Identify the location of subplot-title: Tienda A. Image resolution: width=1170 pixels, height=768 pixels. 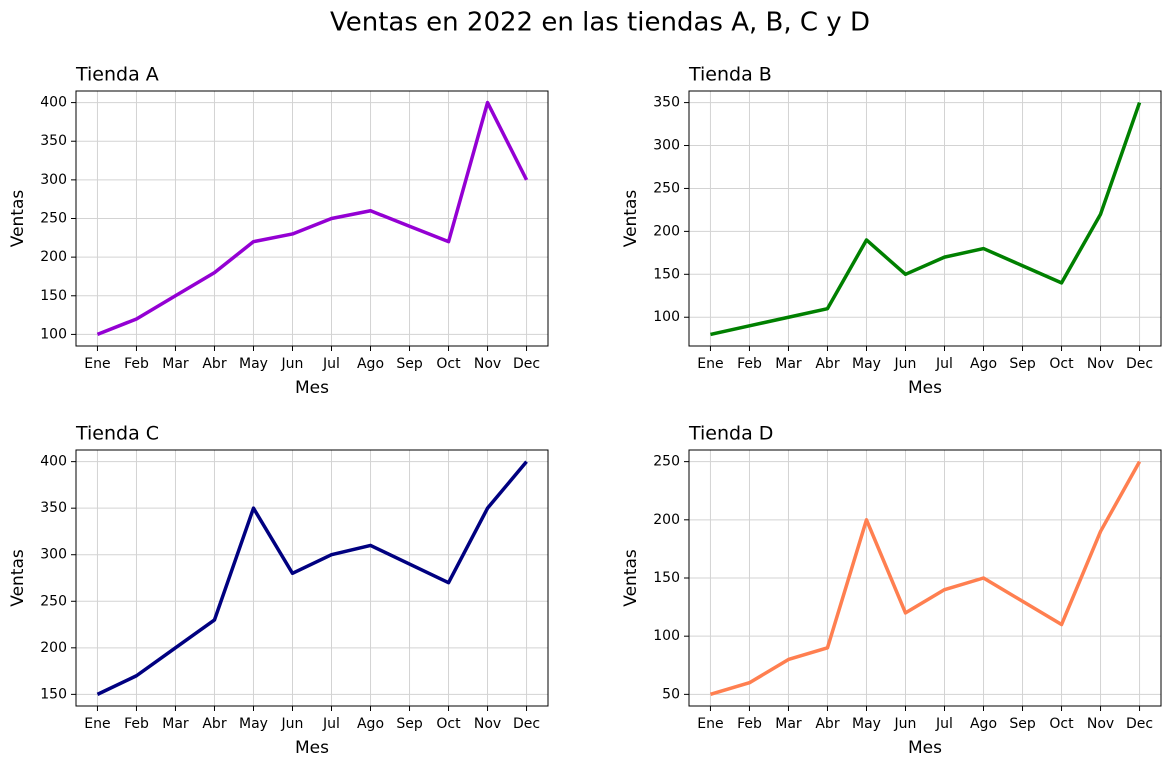
(117, 75).